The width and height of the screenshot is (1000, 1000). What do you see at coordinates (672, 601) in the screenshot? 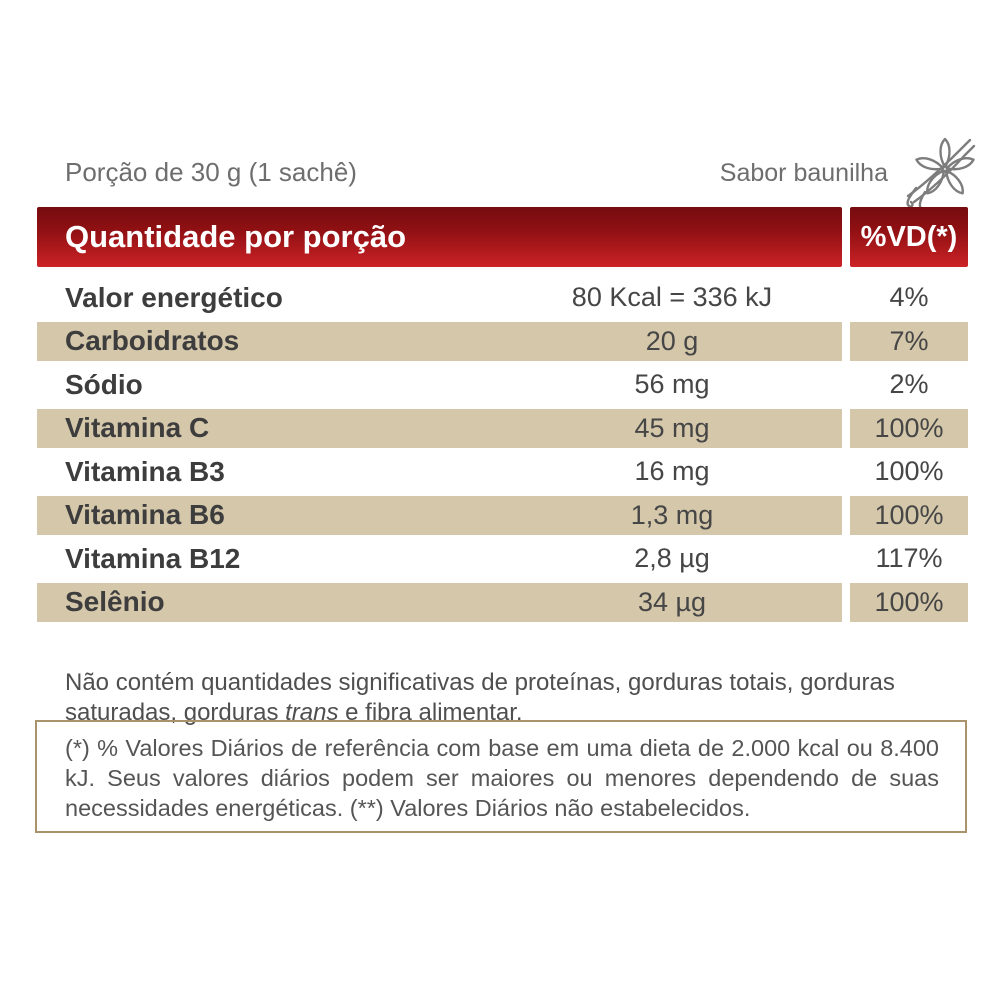
I see `nutrient-value: 34 µg` at bounding box center [672, 601].